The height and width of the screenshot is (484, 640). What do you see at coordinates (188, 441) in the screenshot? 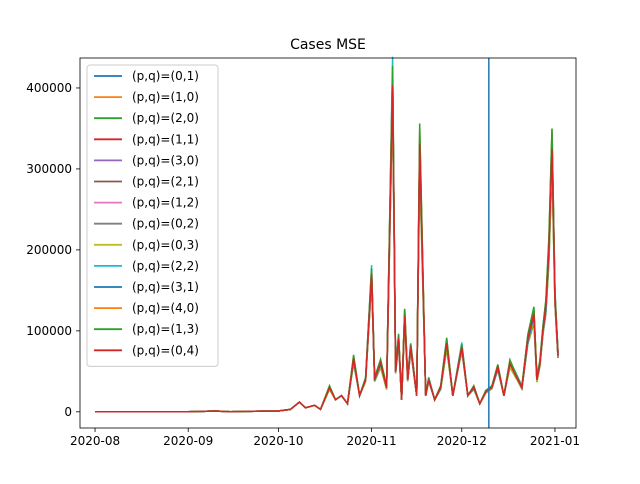
I see `x-tick-label: 2020-09` at bounding box center [188, 441].